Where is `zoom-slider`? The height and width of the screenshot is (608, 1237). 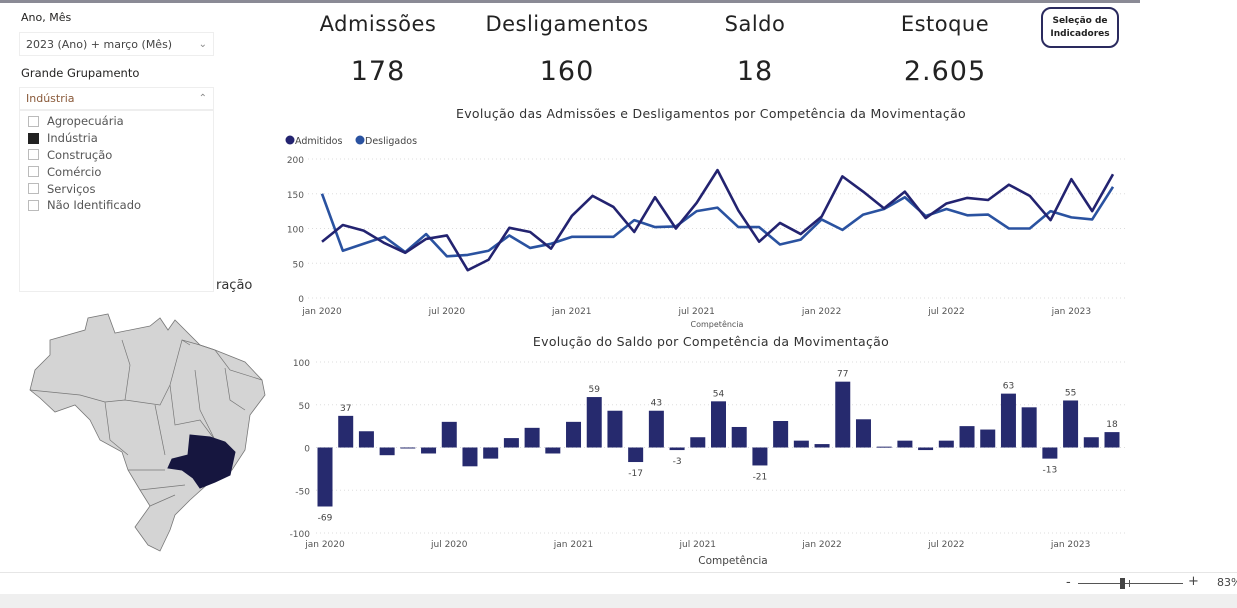
zoom-slider is located at coordinates (1130, 583).